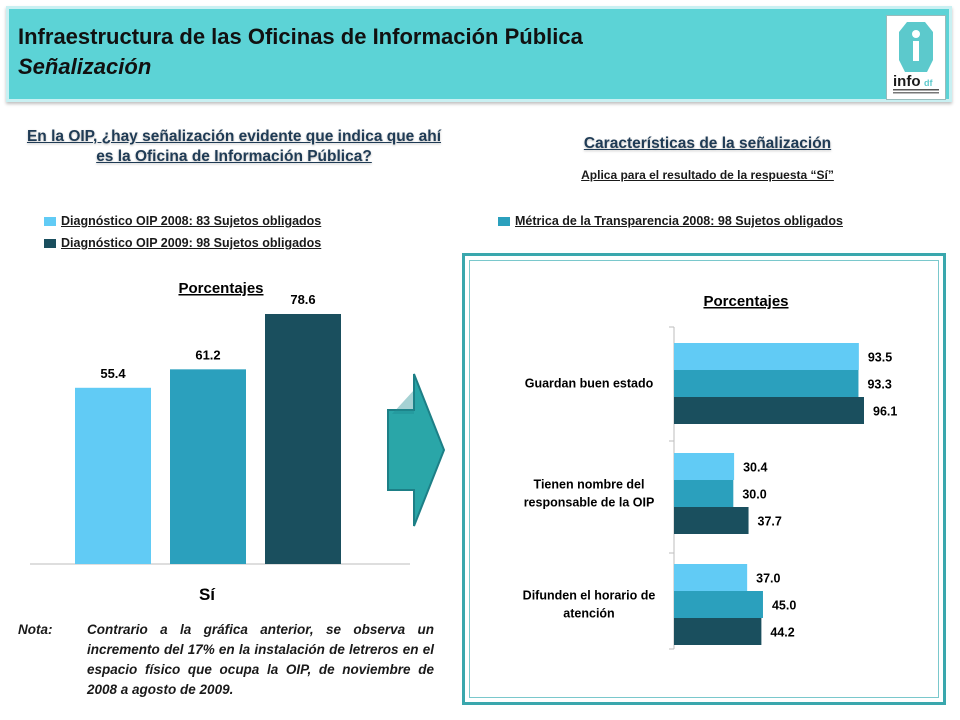 This screenshot has height=720, width=960. Describe the element at coordinates (35, 629) in the screenshot. I see `note-label: Nota:` at that location.